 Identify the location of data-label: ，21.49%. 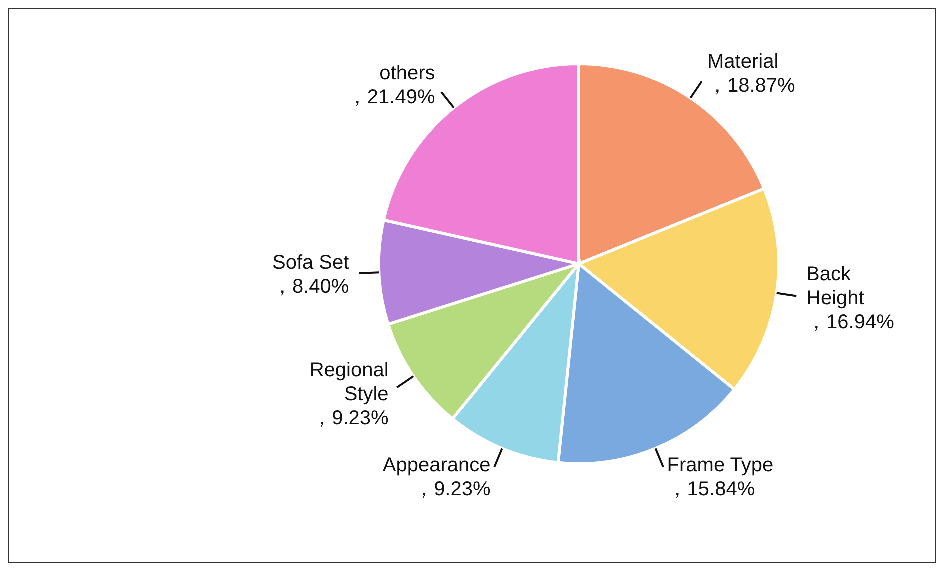
(391, 97).